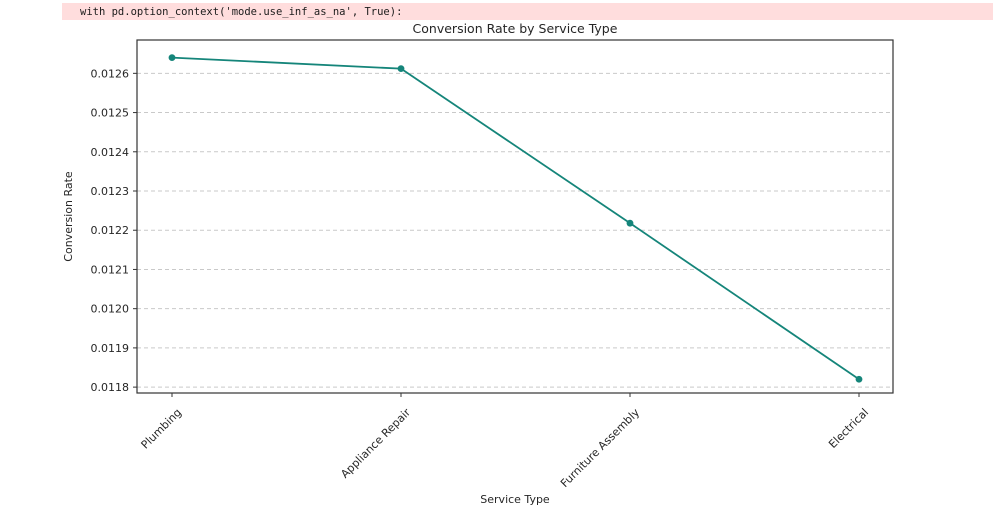  I want to click on x-tick-label: Furniture Assembly, so click(600, 448).